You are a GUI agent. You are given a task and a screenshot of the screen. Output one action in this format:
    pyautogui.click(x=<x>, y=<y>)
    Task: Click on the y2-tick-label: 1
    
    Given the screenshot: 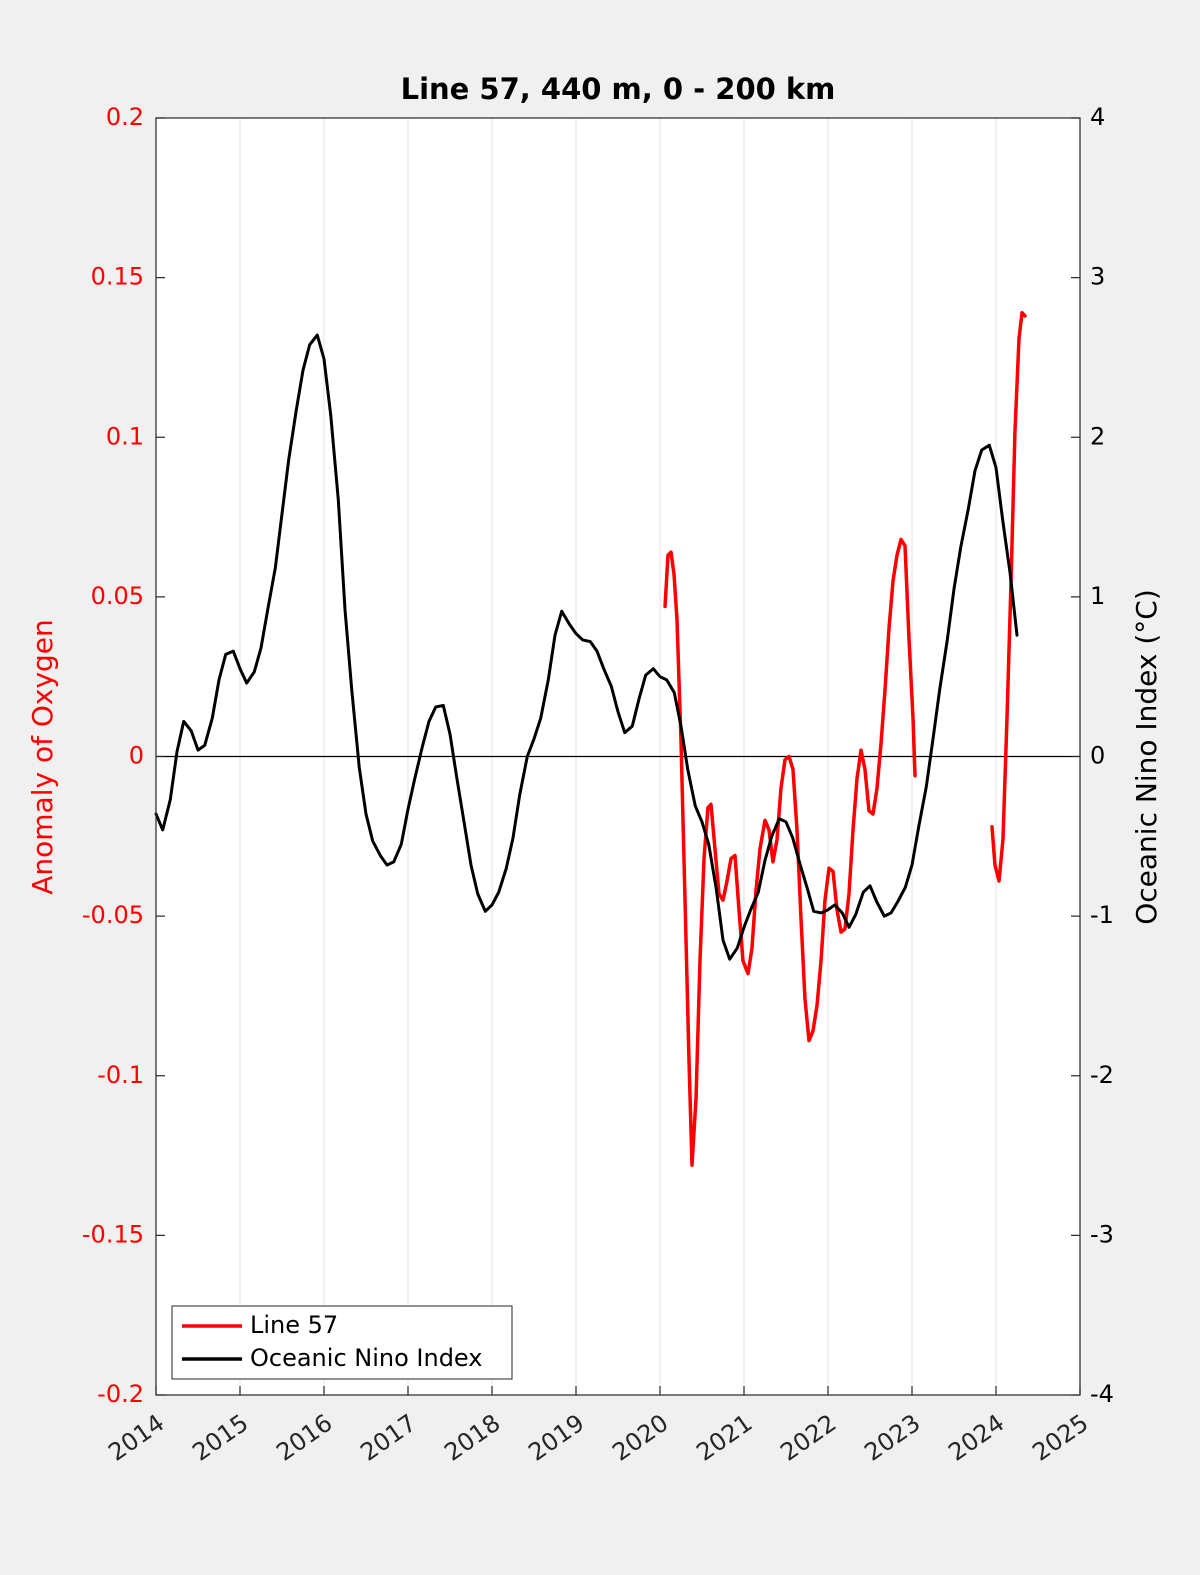 What is the action you would take?
    pyautogui.click(x=1097, y=596)
    